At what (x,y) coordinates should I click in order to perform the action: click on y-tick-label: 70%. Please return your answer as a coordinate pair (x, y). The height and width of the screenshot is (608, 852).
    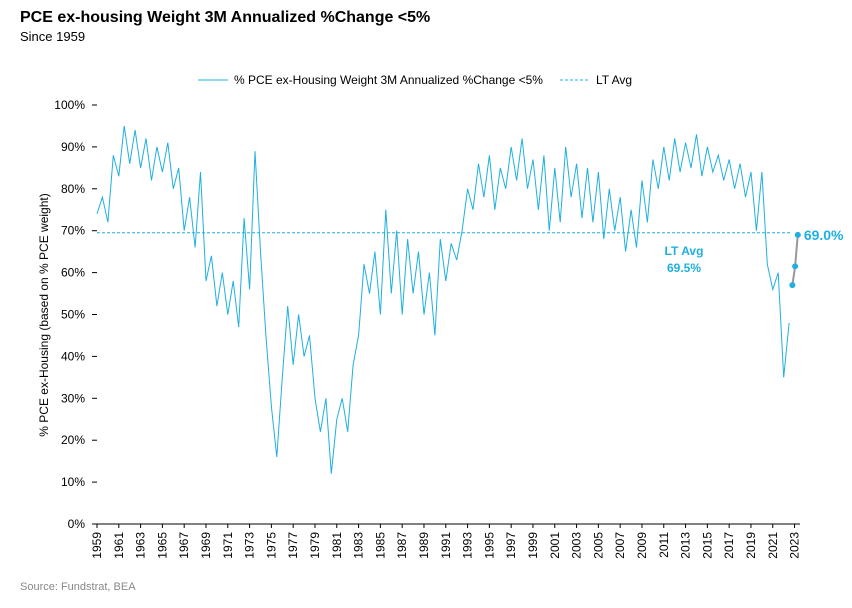
    Looking at the image, I should click on (73, 231).